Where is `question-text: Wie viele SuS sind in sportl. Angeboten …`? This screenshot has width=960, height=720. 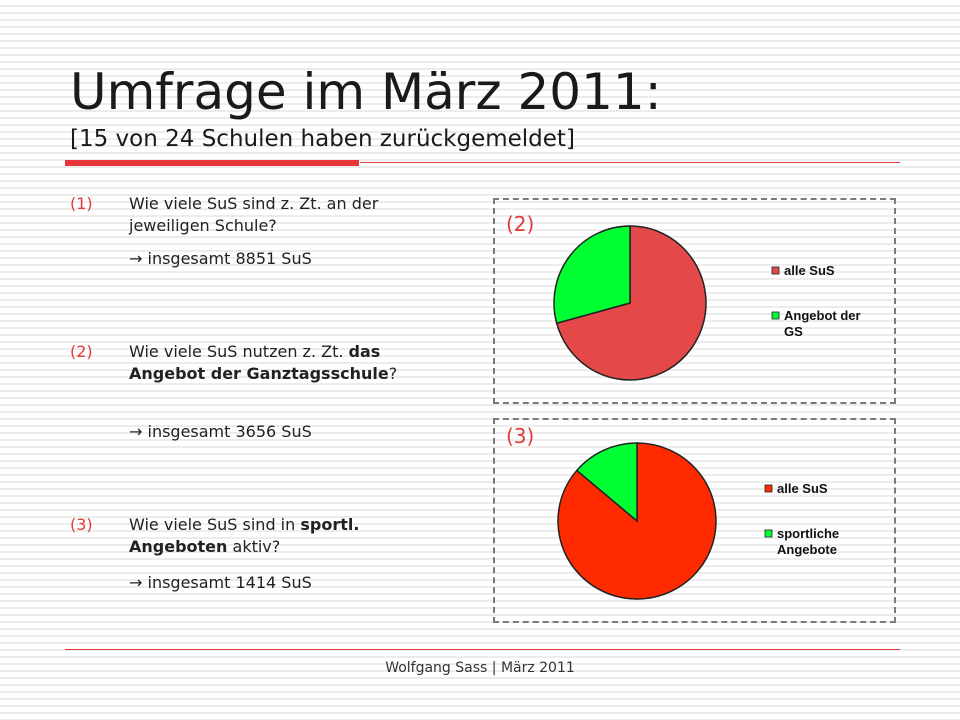 question-text: Wie viele SuS sind in sportl. Angeboten … is located at coordinates (244, 535).